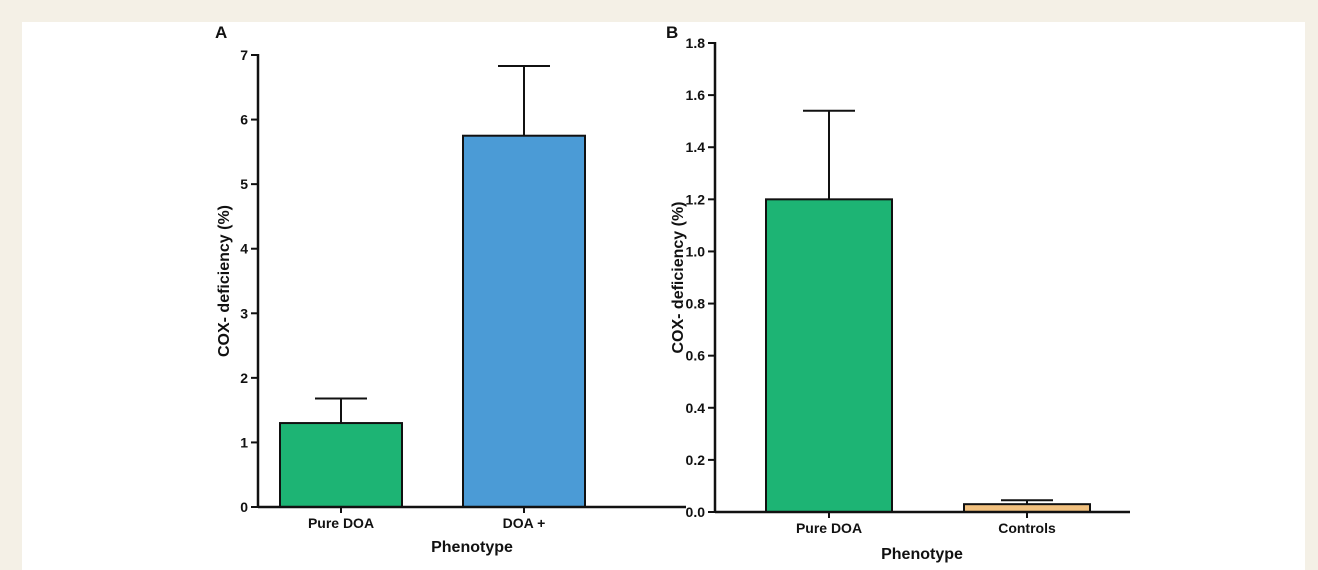 The height and width of the screenshot is (570, 1318). What do you see at coordinates (244, 378) in the screenshot?
I see `panel-a-y-tick-label: 2` at bounding box center [244, 378].